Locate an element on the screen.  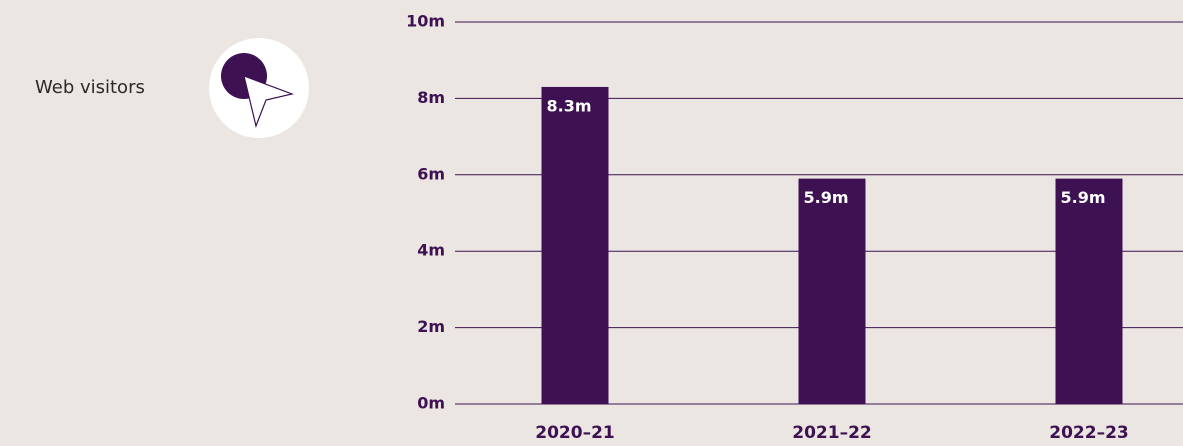
icon-pointer is located at coordinates (269, 102).